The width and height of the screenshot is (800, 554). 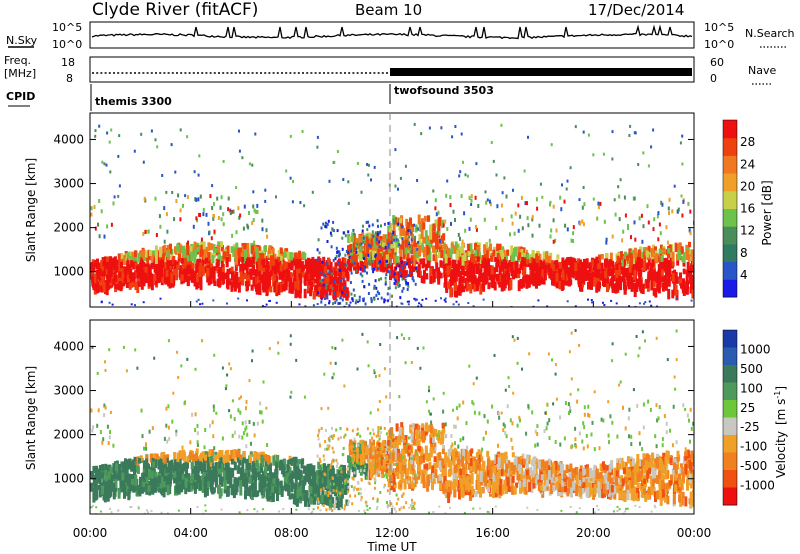 I want to click on nsky-series-line, so click(x=392, y=32).